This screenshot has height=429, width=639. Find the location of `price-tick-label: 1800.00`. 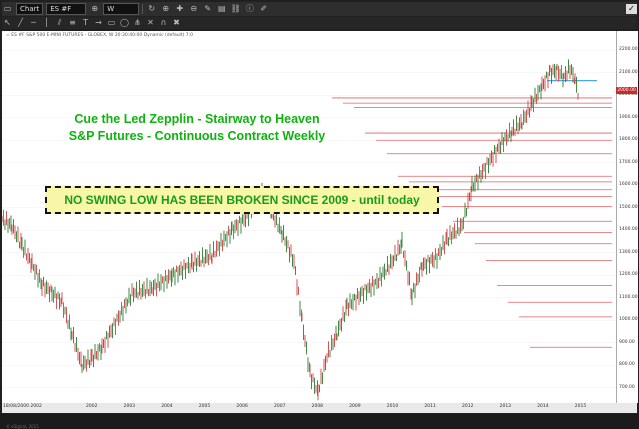

price-tick-label: 1800.00 is located at coordinates (628, 140).